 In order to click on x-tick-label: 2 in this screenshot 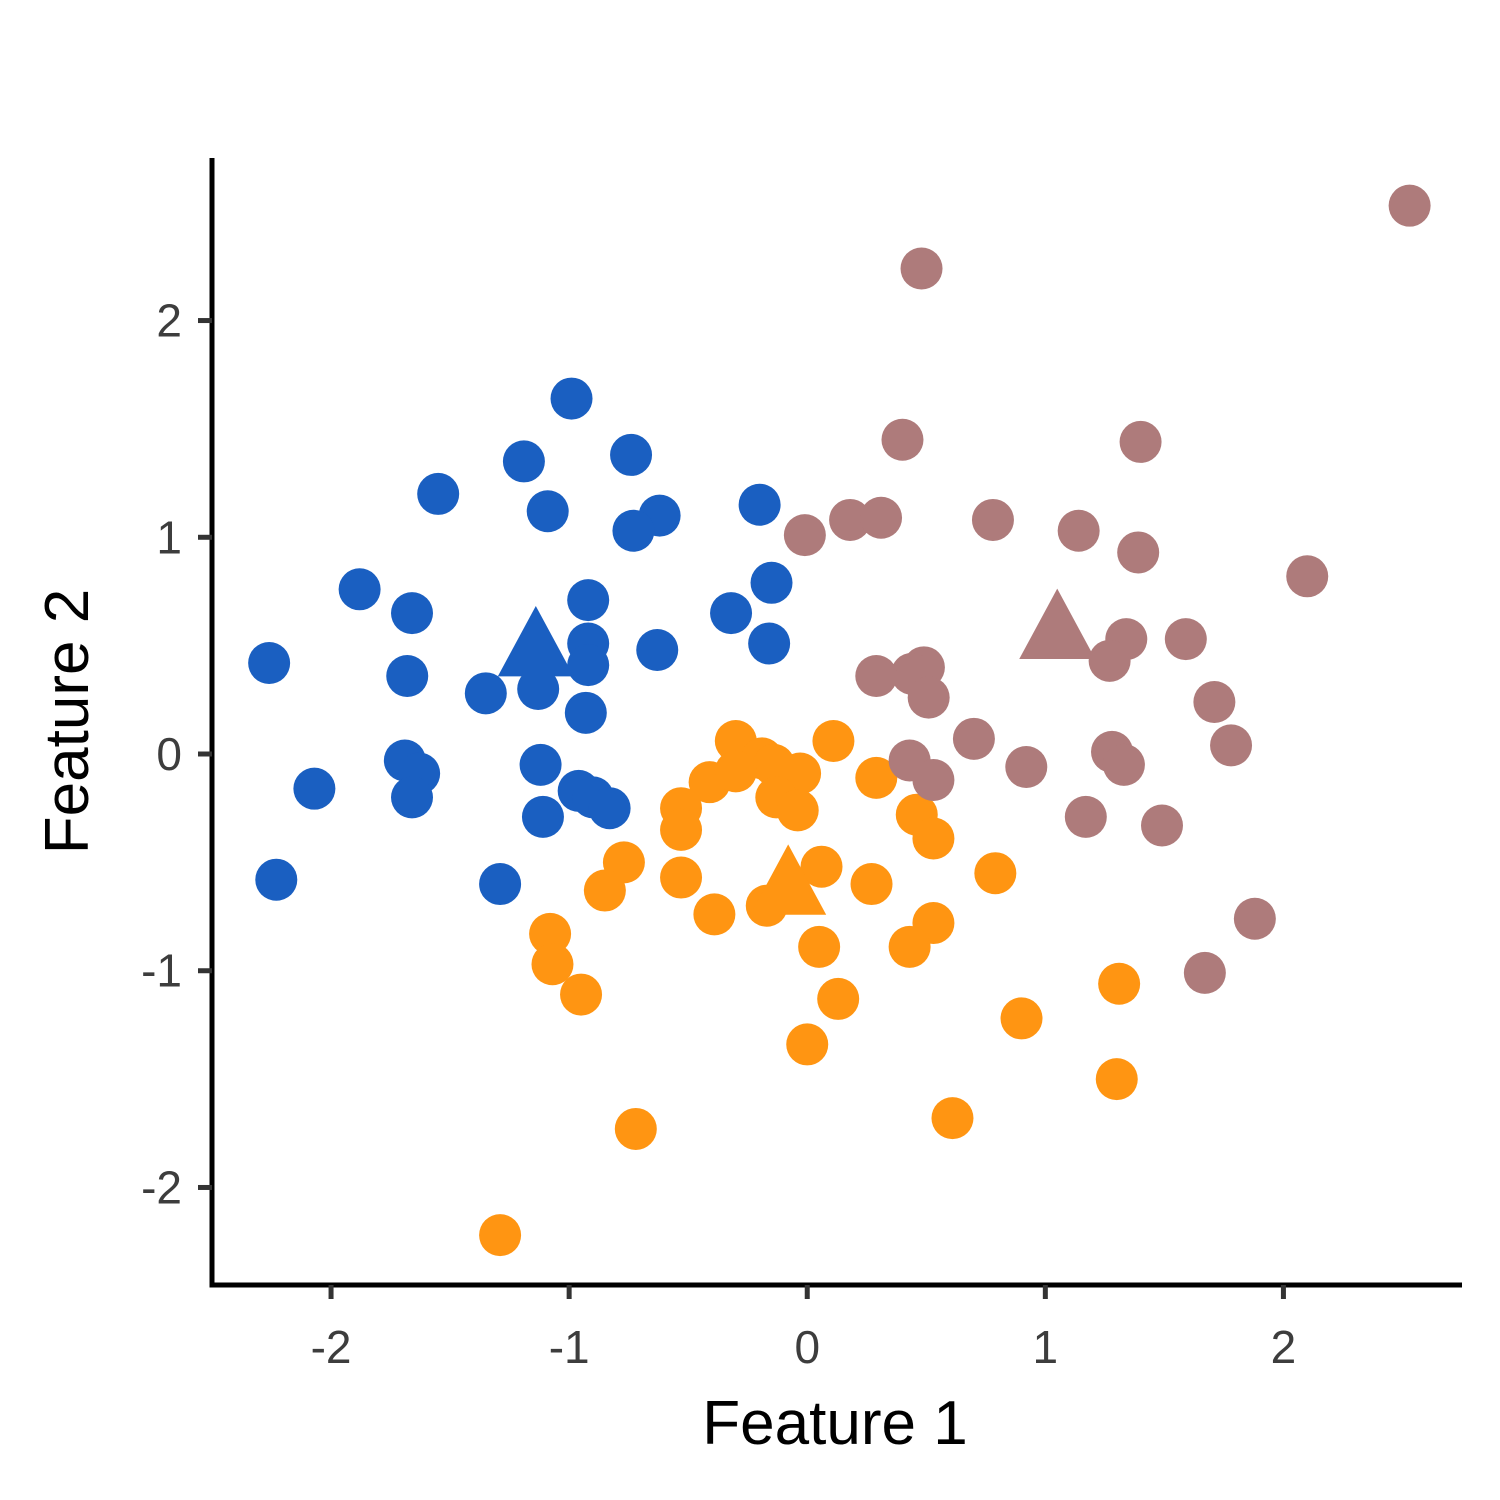, I will do `click(1284, 1347)`.